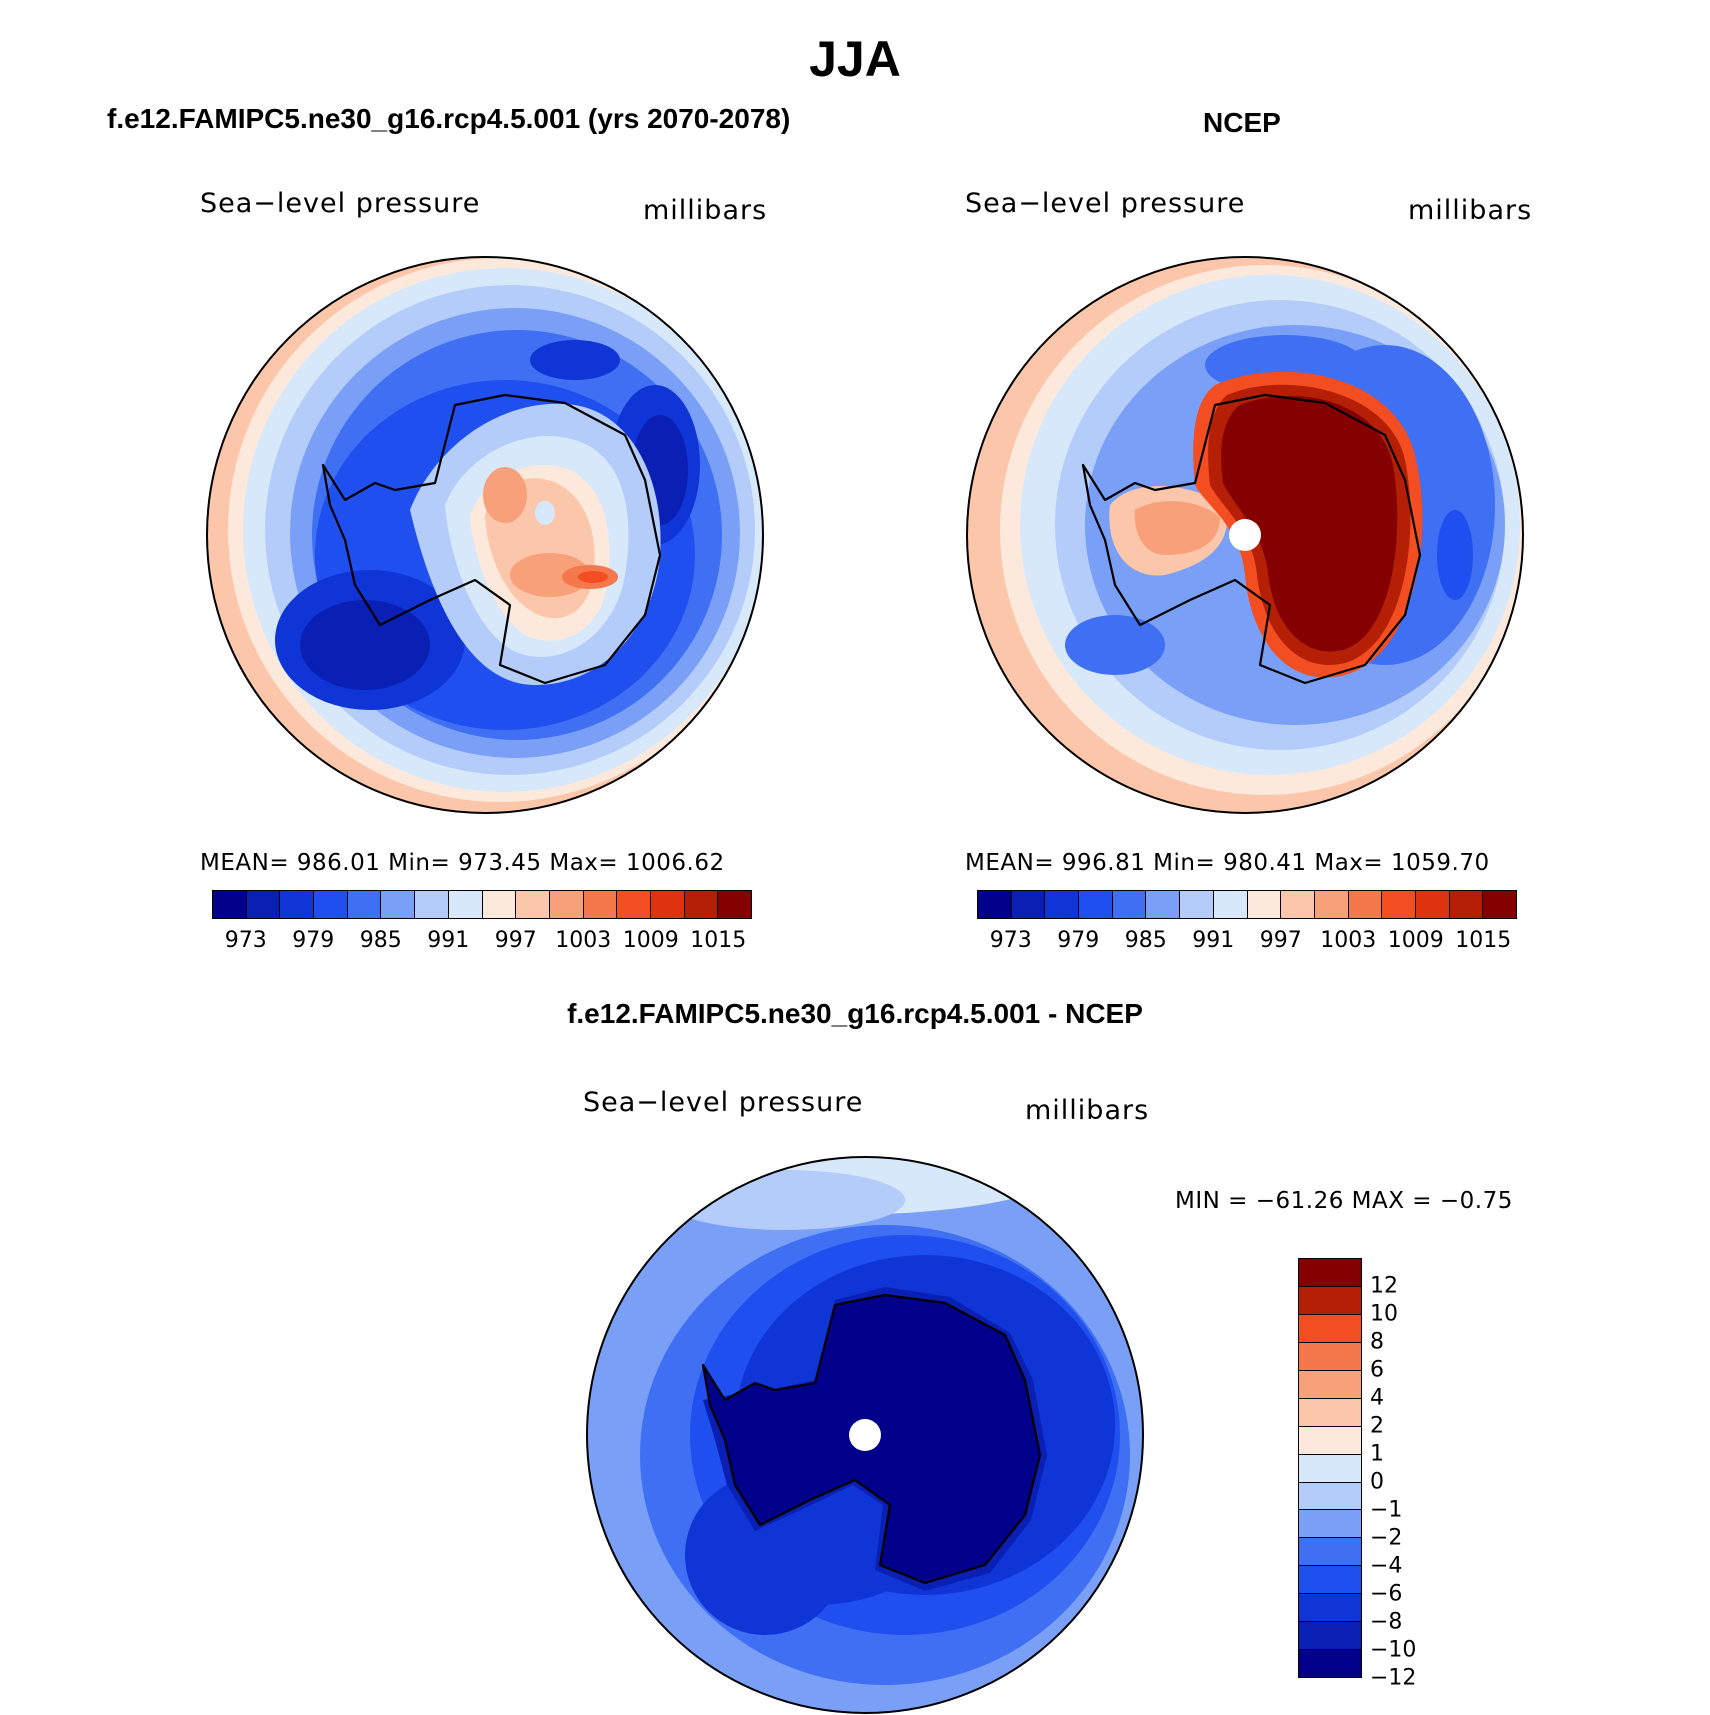 The image size is (1710, 1715). I want to click on colorbar-tick-label: 2, so click(1377, 1426).